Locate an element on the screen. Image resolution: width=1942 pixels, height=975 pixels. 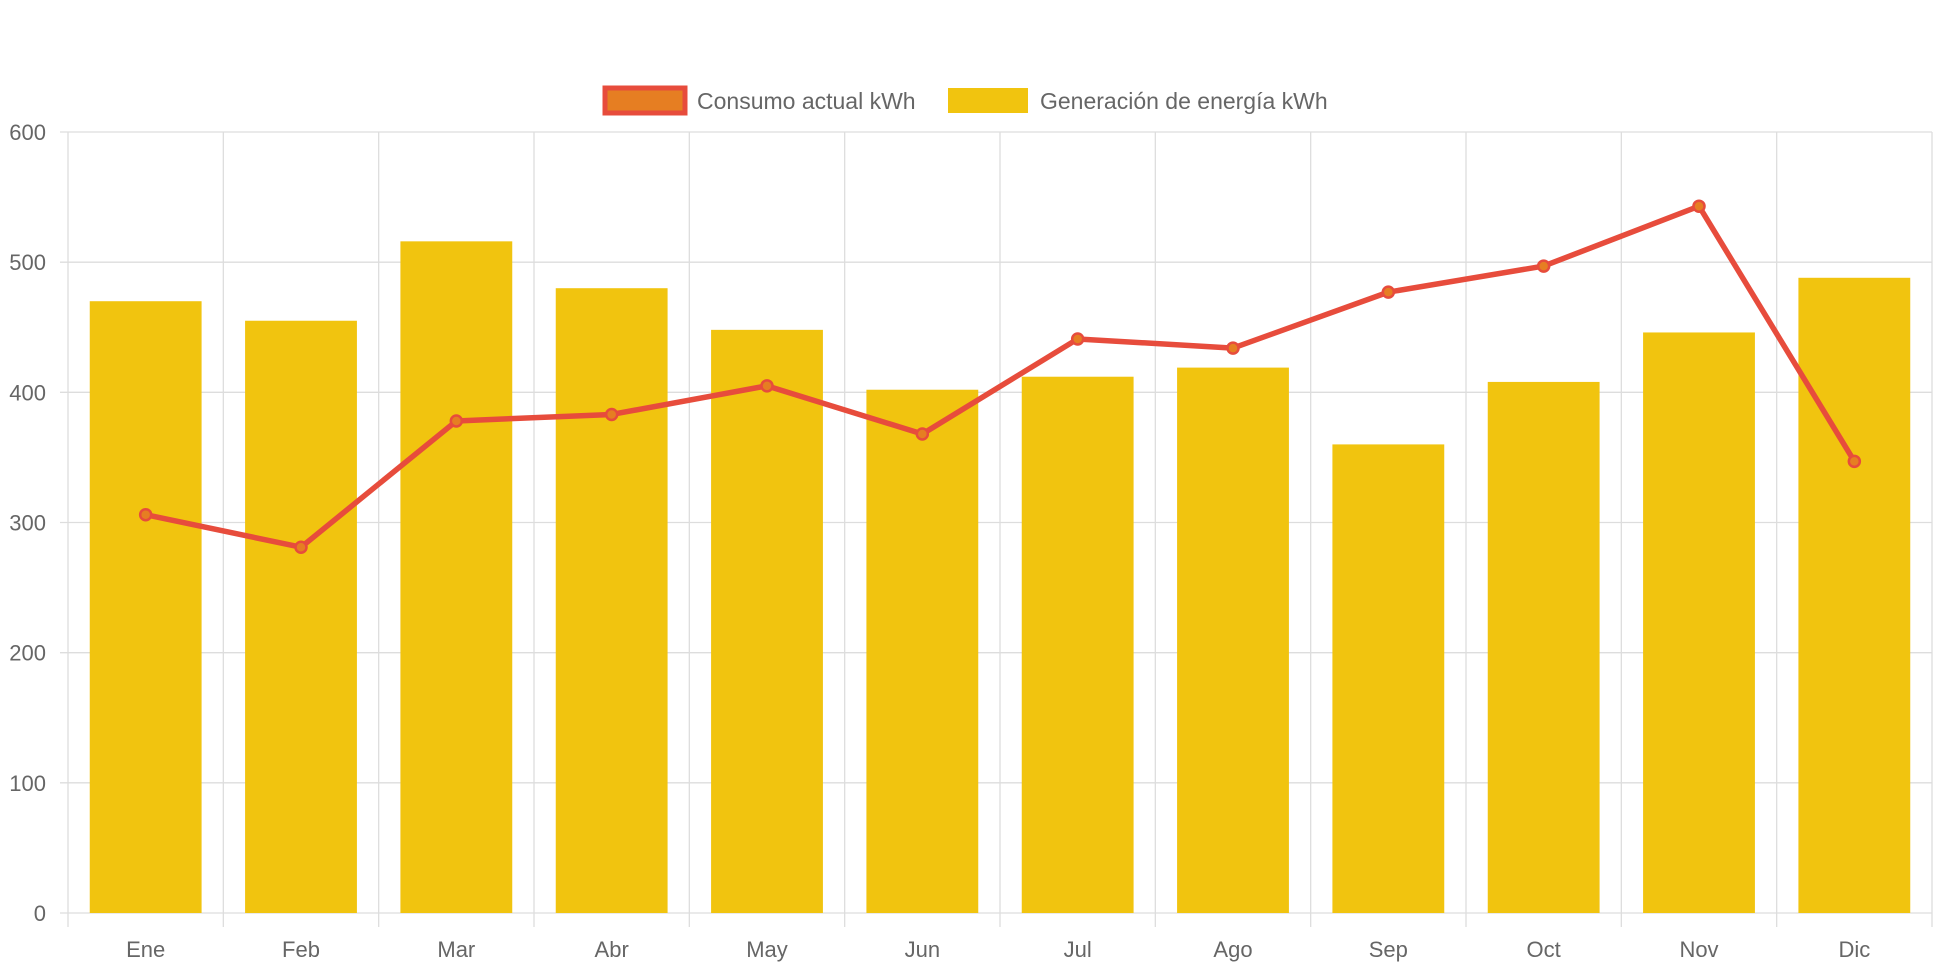
x-tick-label: Feb is located at coordinates (301, 949).